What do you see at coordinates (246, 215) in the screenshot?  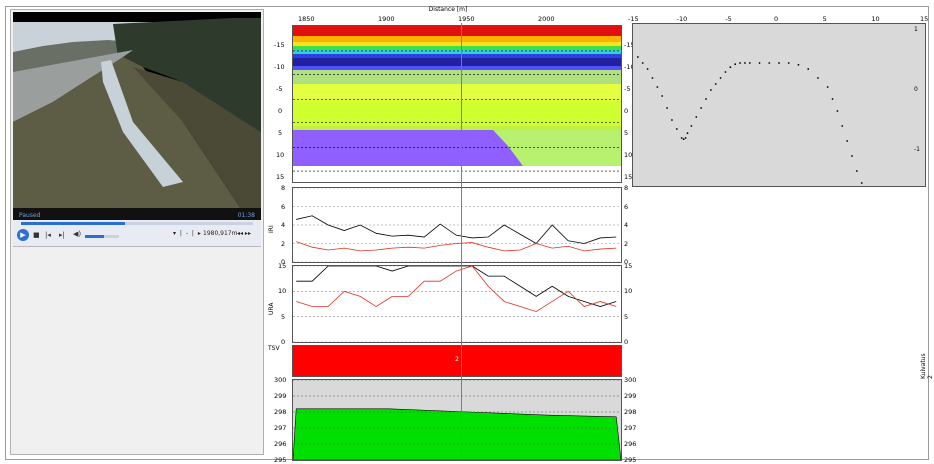 I see `playback-time: 01:38` at bounding box center [246, 215].